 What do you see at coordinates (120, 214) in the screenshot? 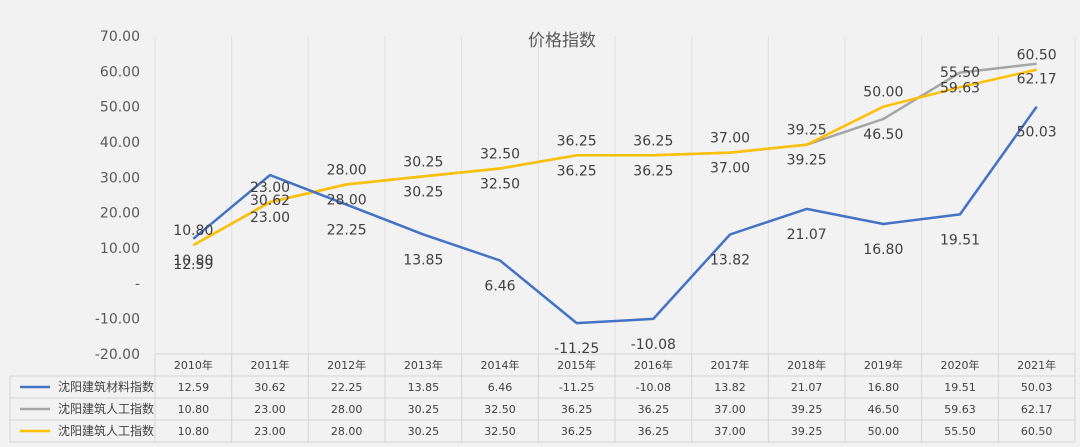
I see `y-tick-label: 20.00` at bounding box center [120, 214].